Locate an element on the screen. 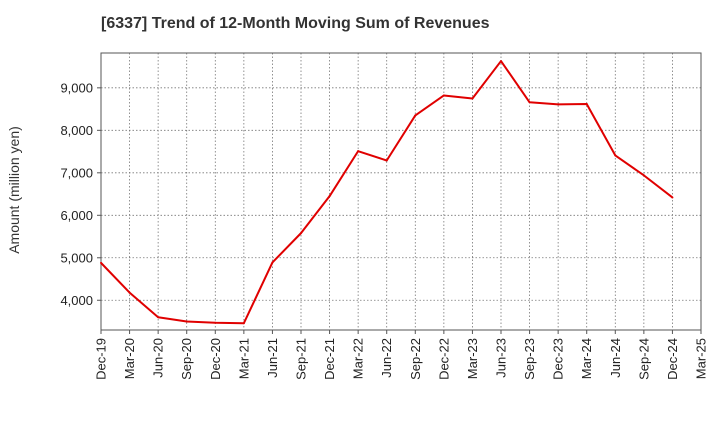  x-tick-label: Sep-20 is located at coordinates (186, 359).